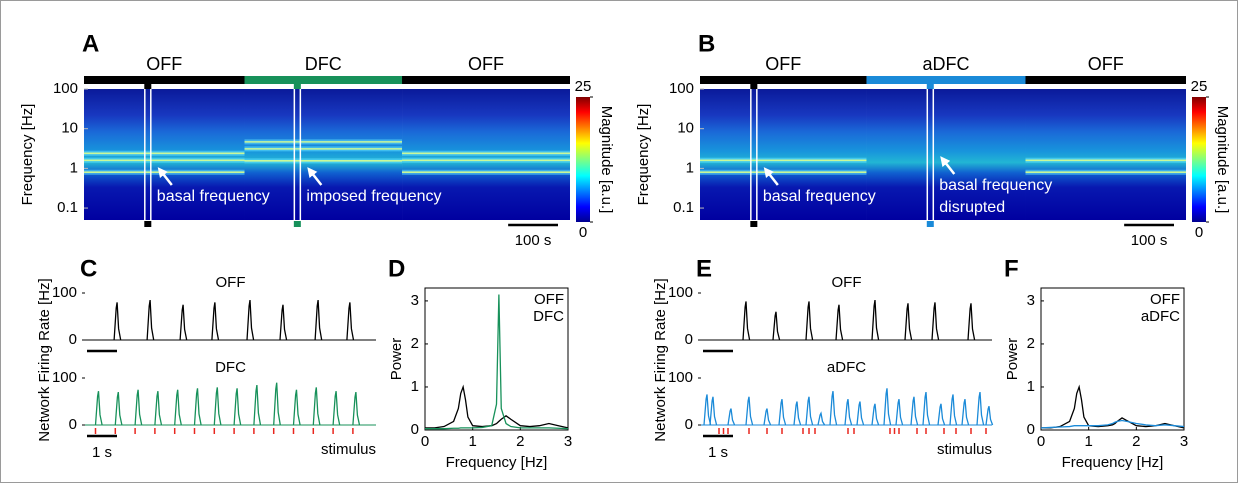  What do you see at coordinates (606, 160) in the screenshot?
I see `colorbar-label: Magnitude [a.u.]` at bounding box center [606, 160].